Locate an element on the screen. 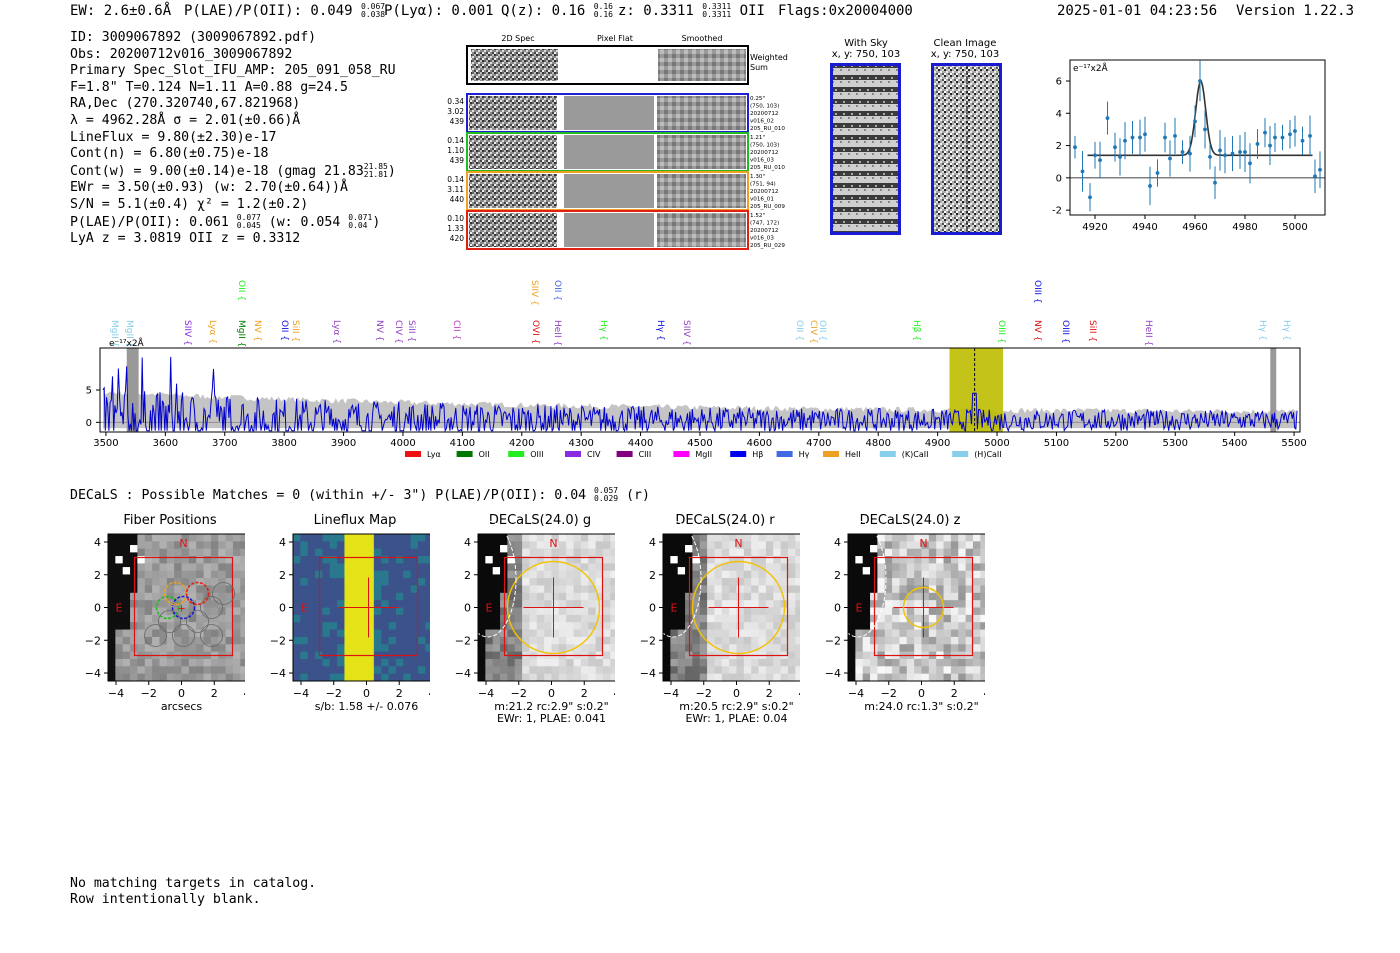 The width and height of the screenshot is (1400, 953). panel-xtick-label: −4 is located at coordinates (301, 693).